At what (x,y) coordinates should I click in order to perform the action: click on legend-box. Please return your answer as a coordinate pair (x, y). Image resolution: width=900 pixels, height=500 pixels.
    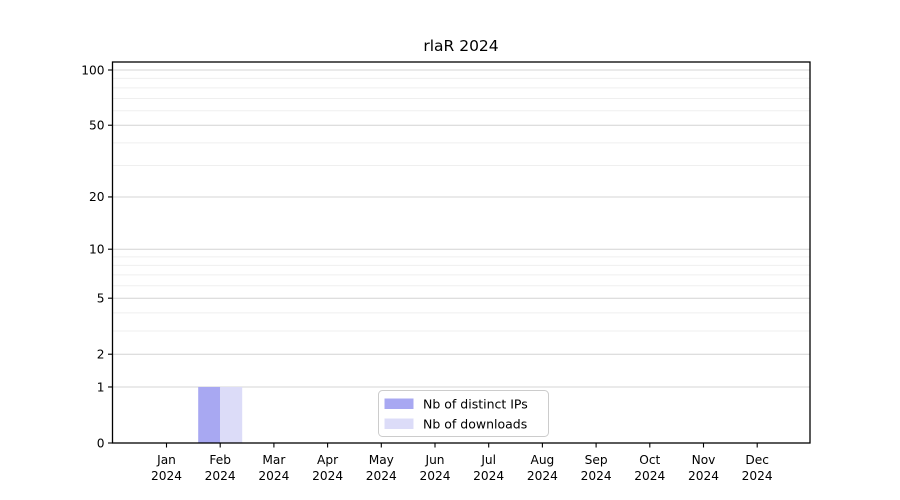
    Looking at the image, I should click on (463, 413).